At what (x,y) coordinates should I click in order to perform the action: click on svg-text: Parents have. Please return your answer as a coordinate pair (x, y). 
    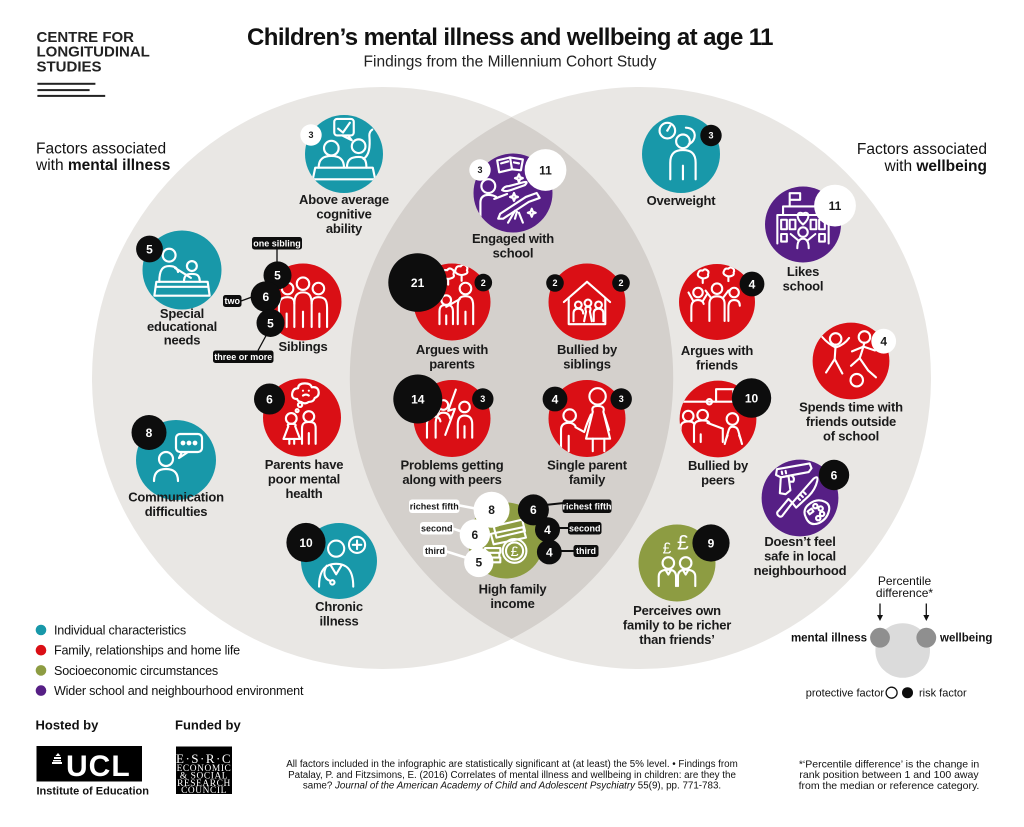
    Looking at the image, I should click on (304, 464).